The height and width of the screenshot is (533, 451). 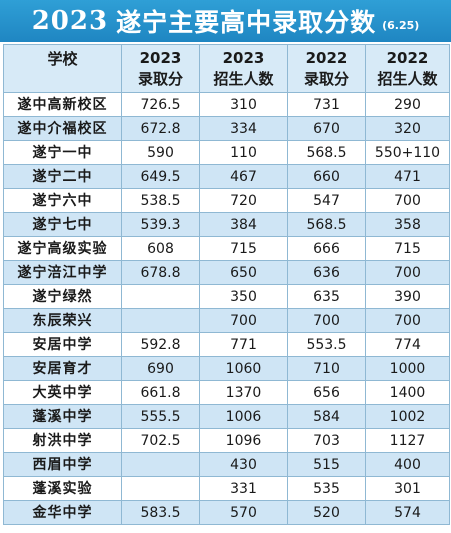 I want to click on table-row: 遂宁二中 649.5 467 660 471, so click(x=226, y=176).